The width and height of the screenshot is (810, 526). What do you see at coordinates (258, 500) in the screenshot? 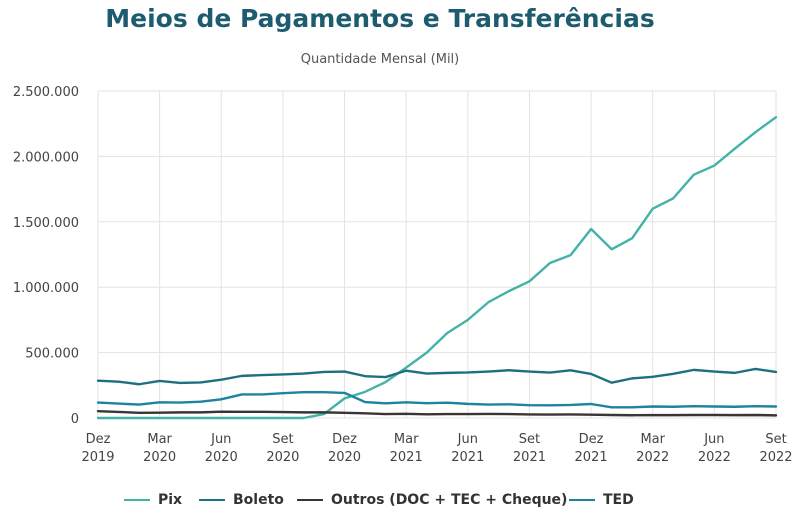
I see `legend-label-boleto: Boleto` at bounding box center [258, 500].